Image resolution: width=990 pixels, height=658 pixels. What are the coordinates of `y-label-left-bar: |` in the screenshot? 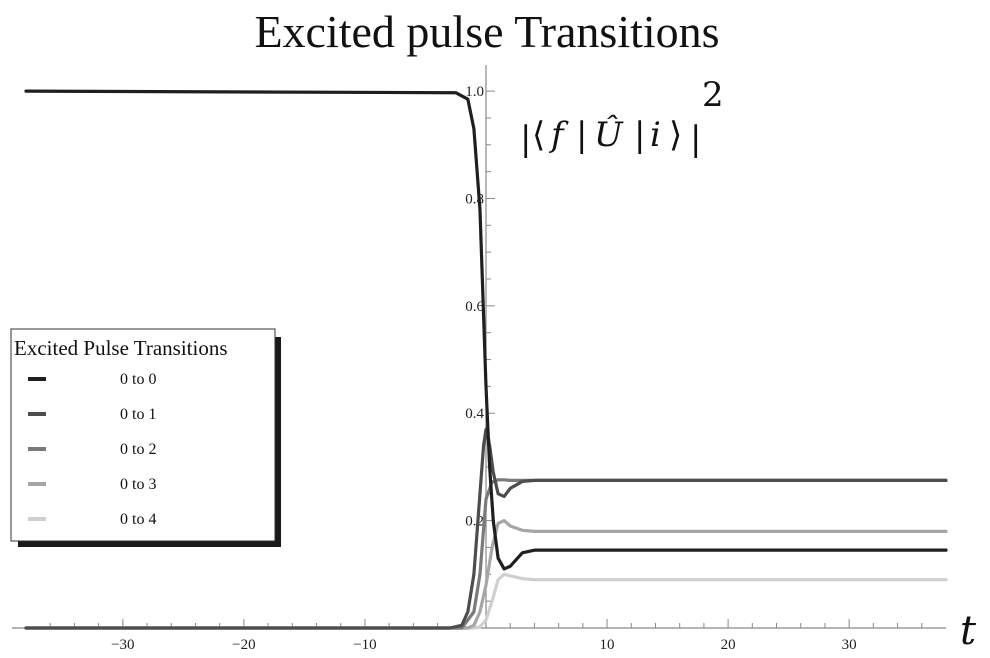 It's located at (525, 139).